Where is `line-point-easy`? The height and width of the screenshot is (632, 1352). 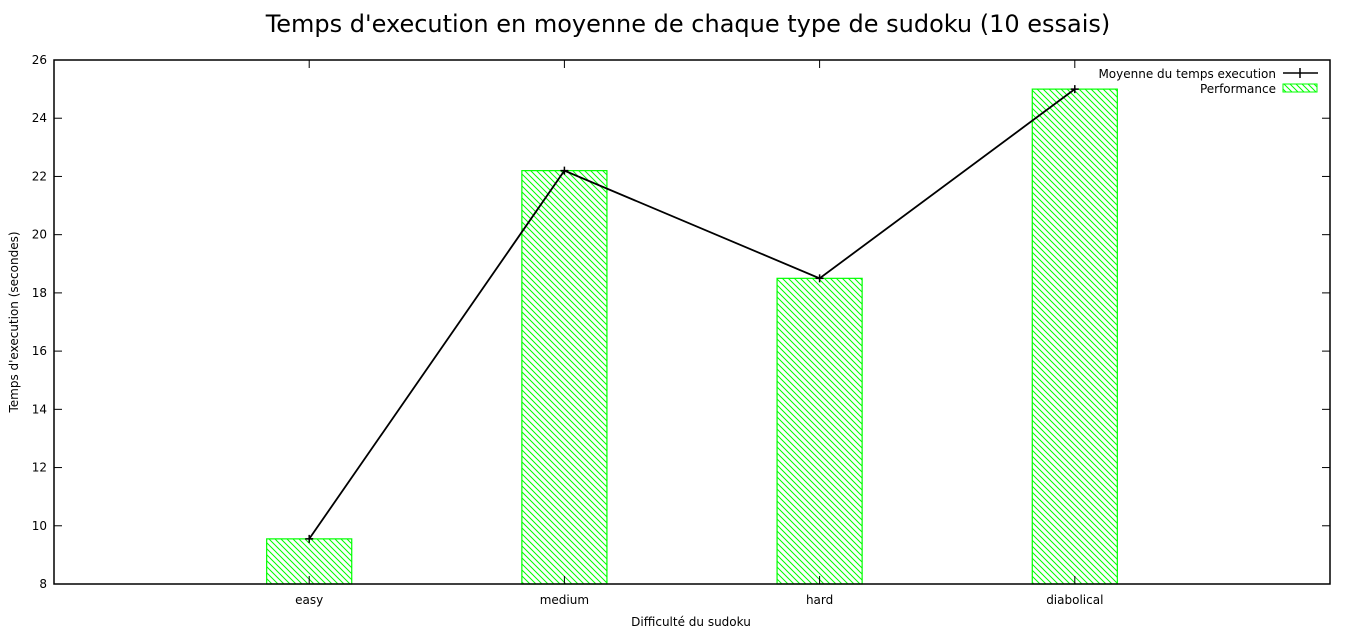 line-point-easy is located at coordinates (309, 538).